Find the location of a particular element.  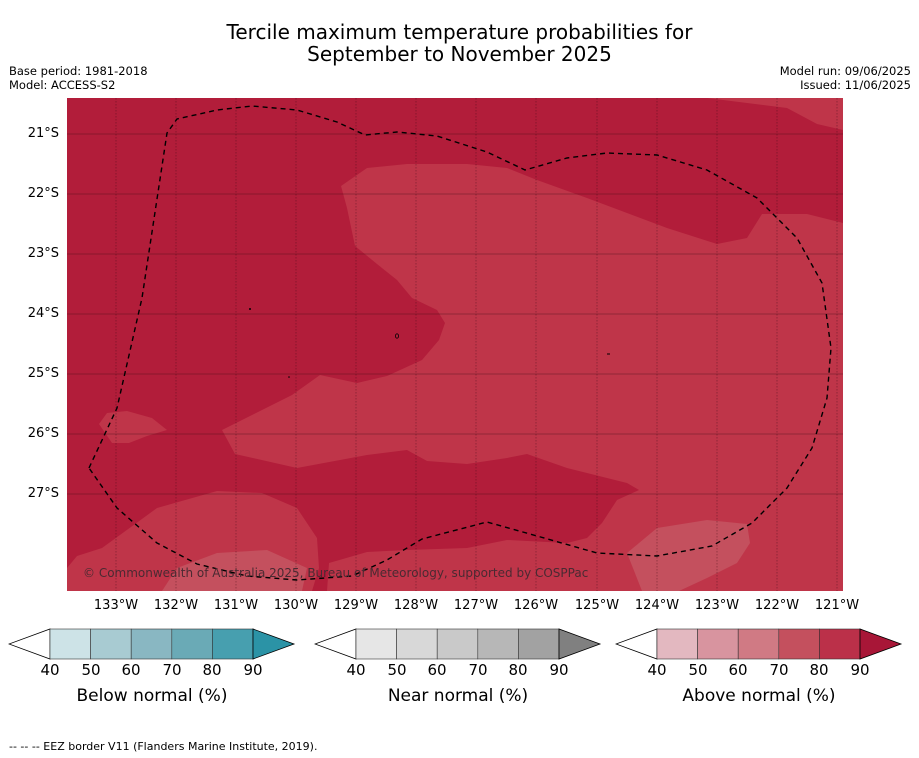

lon-label: 124°W is located at coordinates (657, 605).